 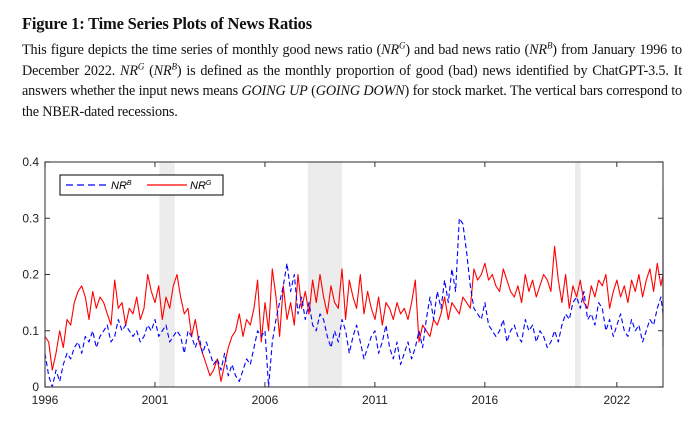 What do you see at coordinates (201, 186) in the screenshot?
I see `legend-label-nrg: NRG` at bounding box center [201, 186].